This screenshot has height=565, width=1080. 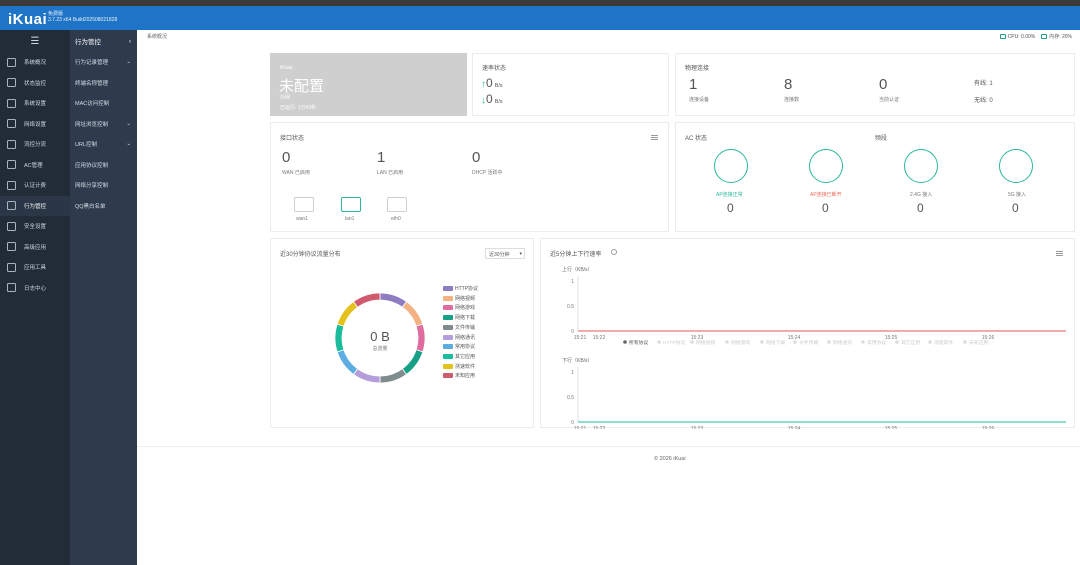 I want to click on submenu-item-5: 应用协议控制, so click(x=103, y=165).